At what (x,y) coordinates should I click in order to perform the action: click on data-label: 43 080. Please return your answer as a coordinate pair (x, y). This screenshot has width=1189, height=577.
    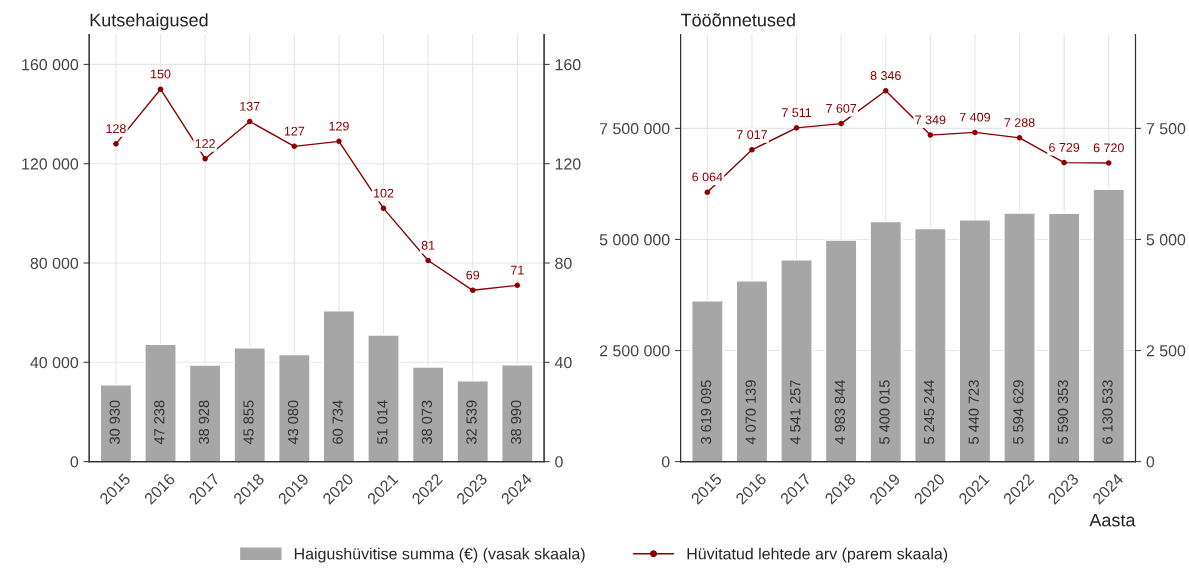
    Looking at the image, I should click on (293, 422).